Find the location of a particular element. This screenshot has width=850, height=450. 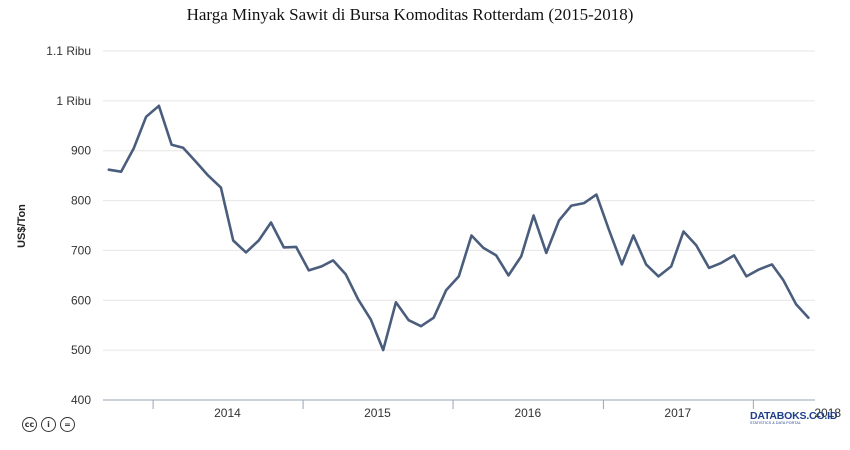

no-derivatives-icon: = is located at coordinates (67, 424).